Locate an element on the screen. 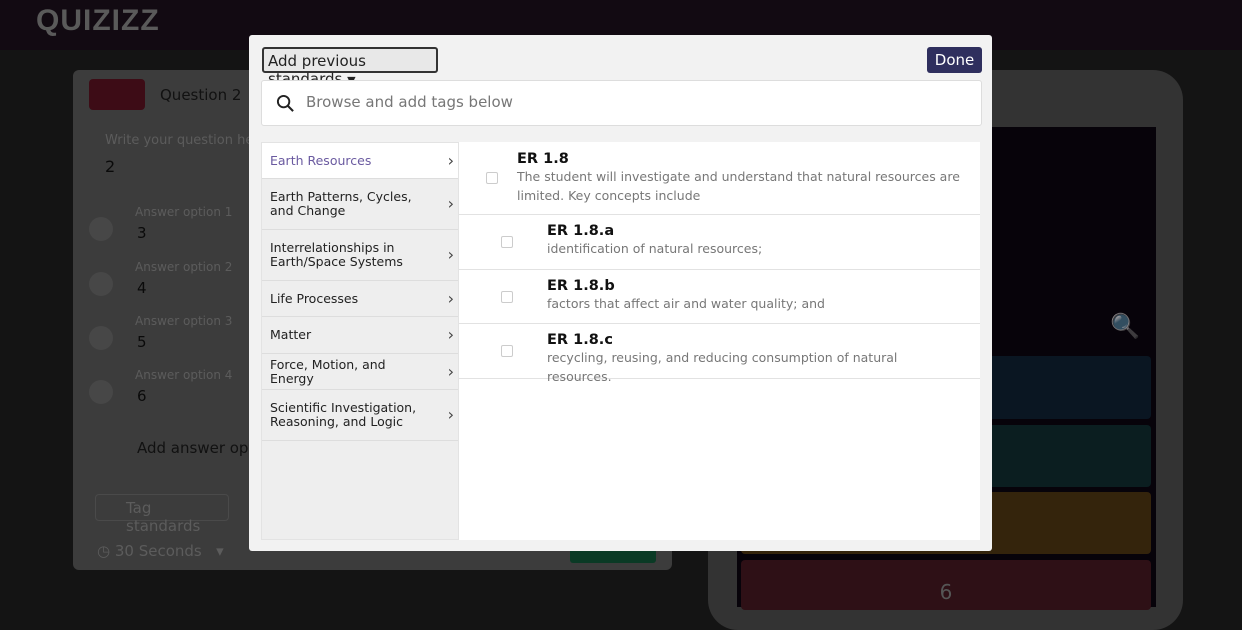 This screenshot has height=630, width=1242. zoom-in-icon: 🔍 is located at coordinates (1125, 326).